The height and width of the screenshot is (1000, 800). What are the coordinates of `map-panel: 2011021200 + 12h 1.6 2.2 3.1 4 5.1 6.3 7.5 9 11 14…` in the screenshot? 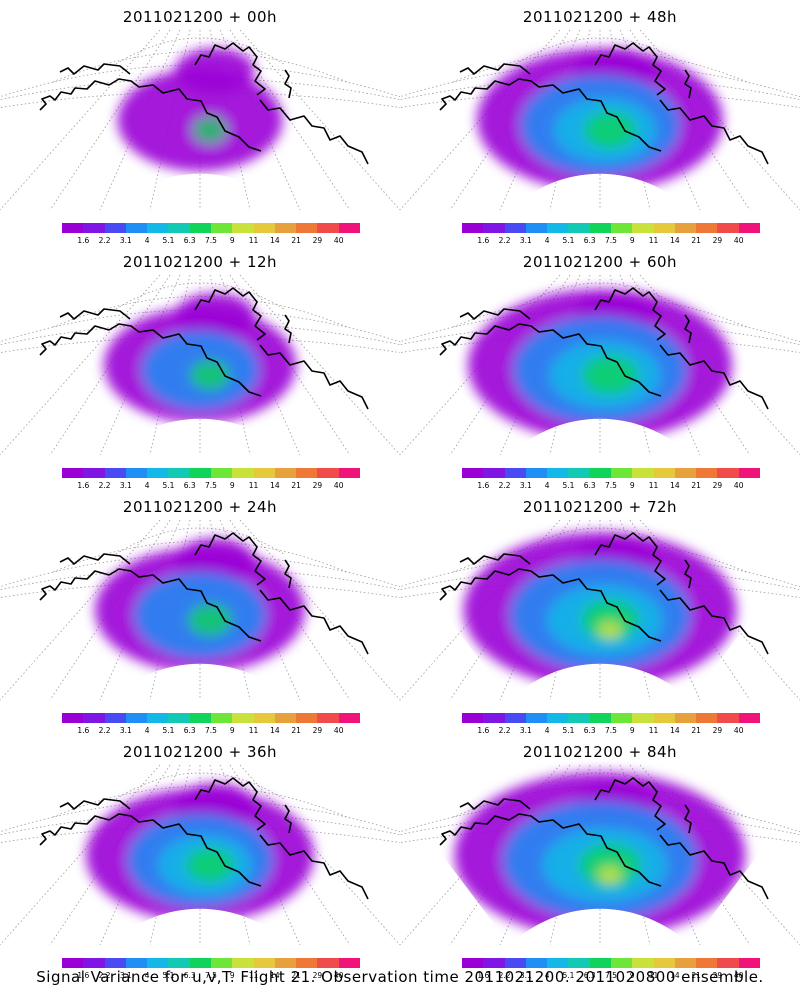 It's located at (200, 367).